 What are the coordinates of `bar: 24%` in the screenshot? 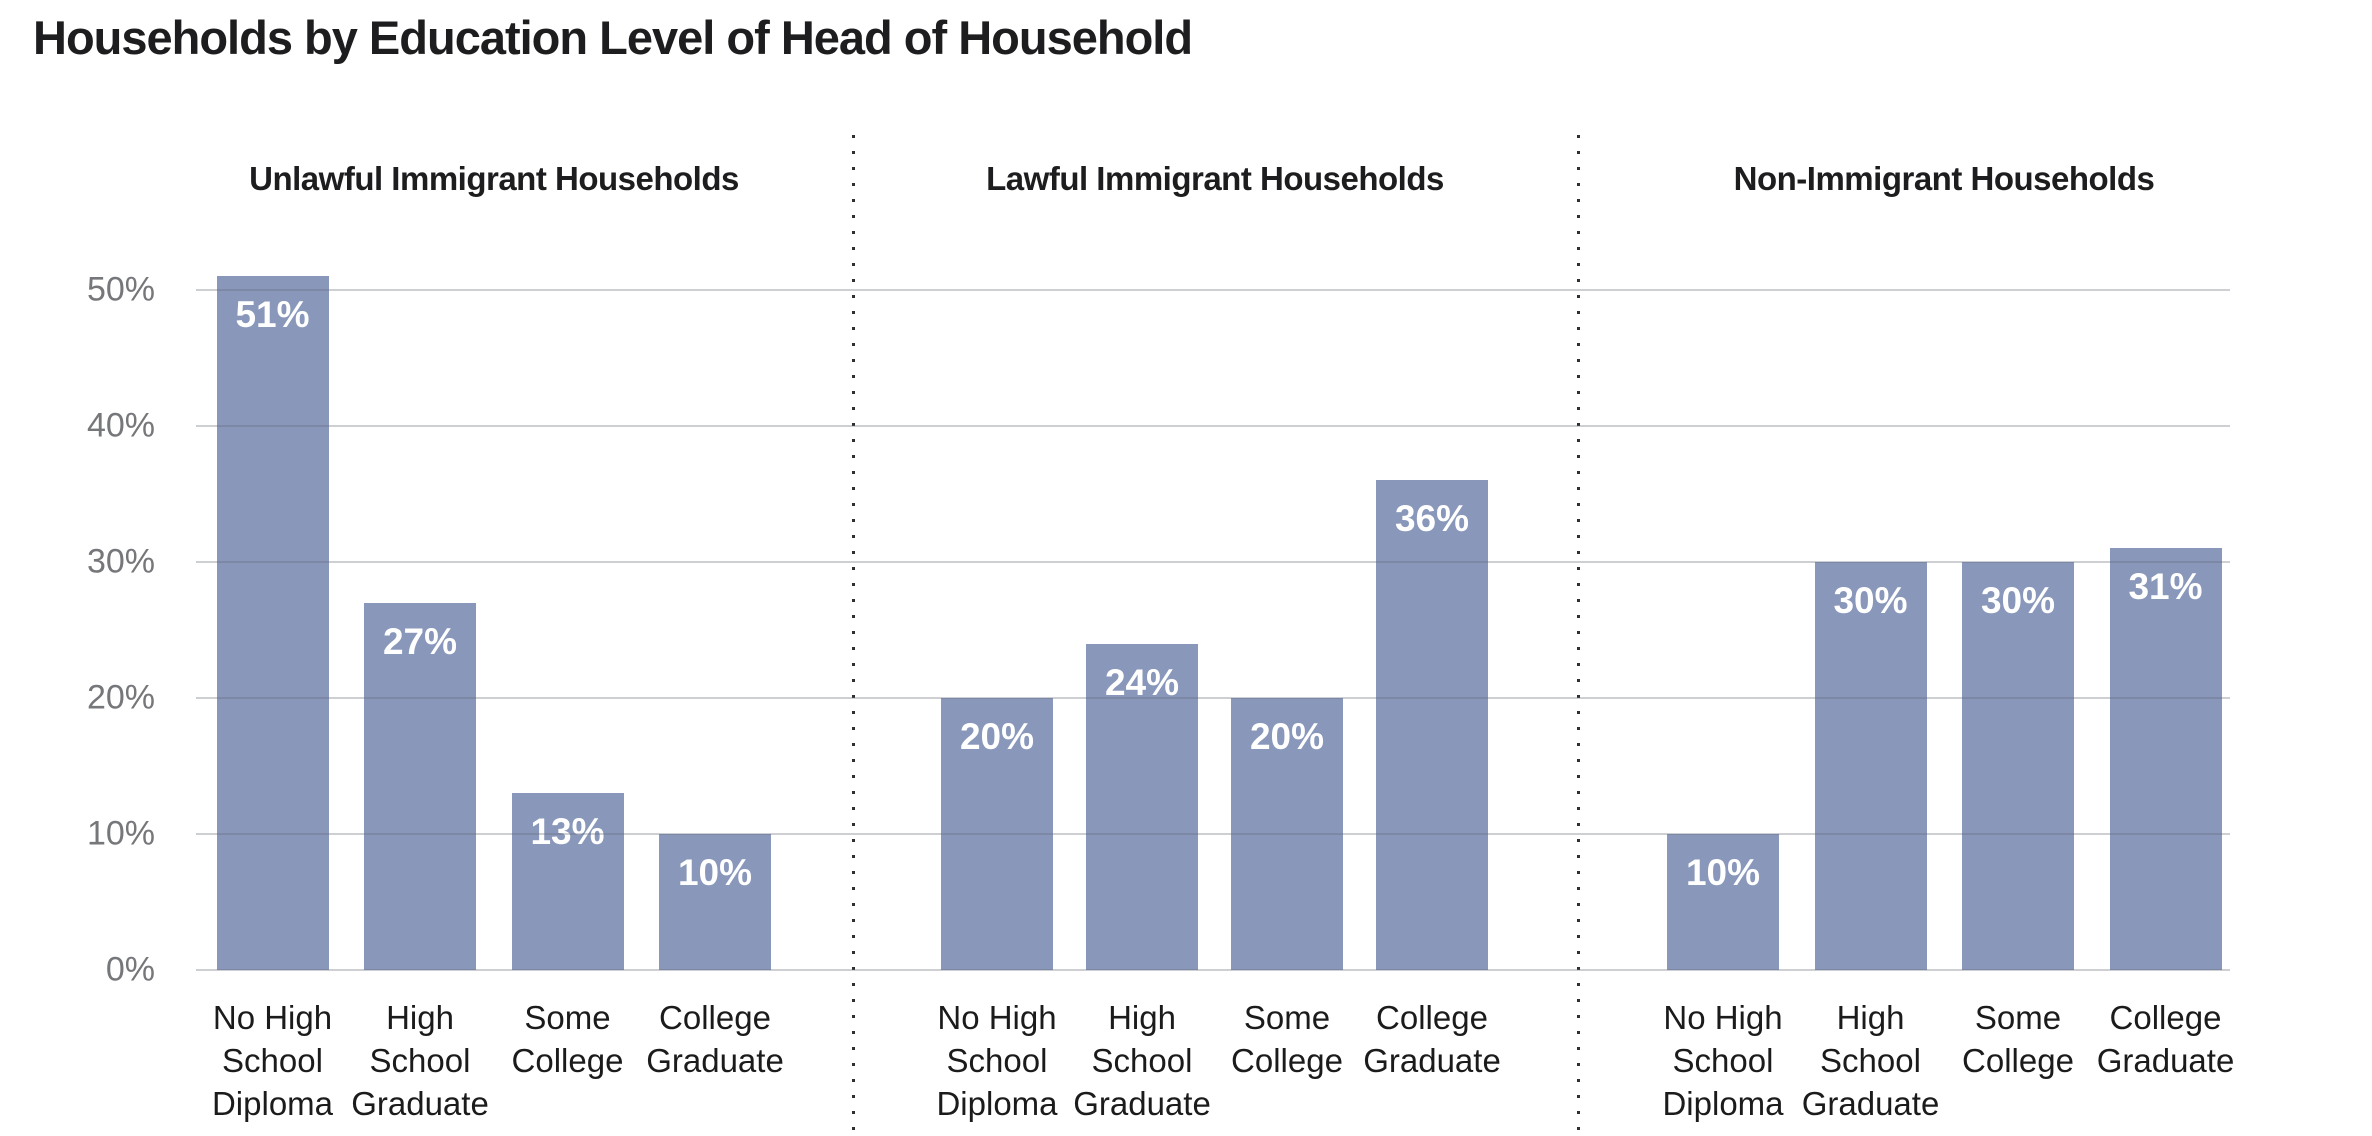 It's located at (1142, 807).